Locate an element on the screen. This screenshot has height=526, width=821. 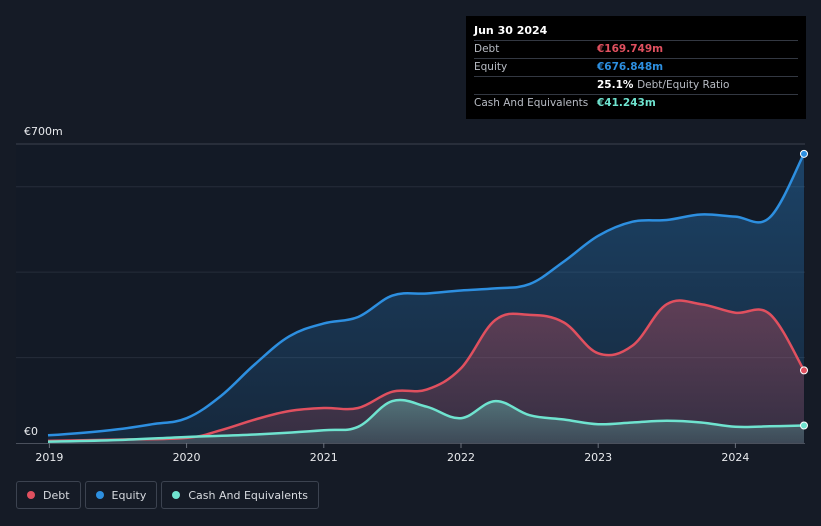
tooltip-row-cash: Cash And Equivalents €41.243m is located at coordinates (636, 103).